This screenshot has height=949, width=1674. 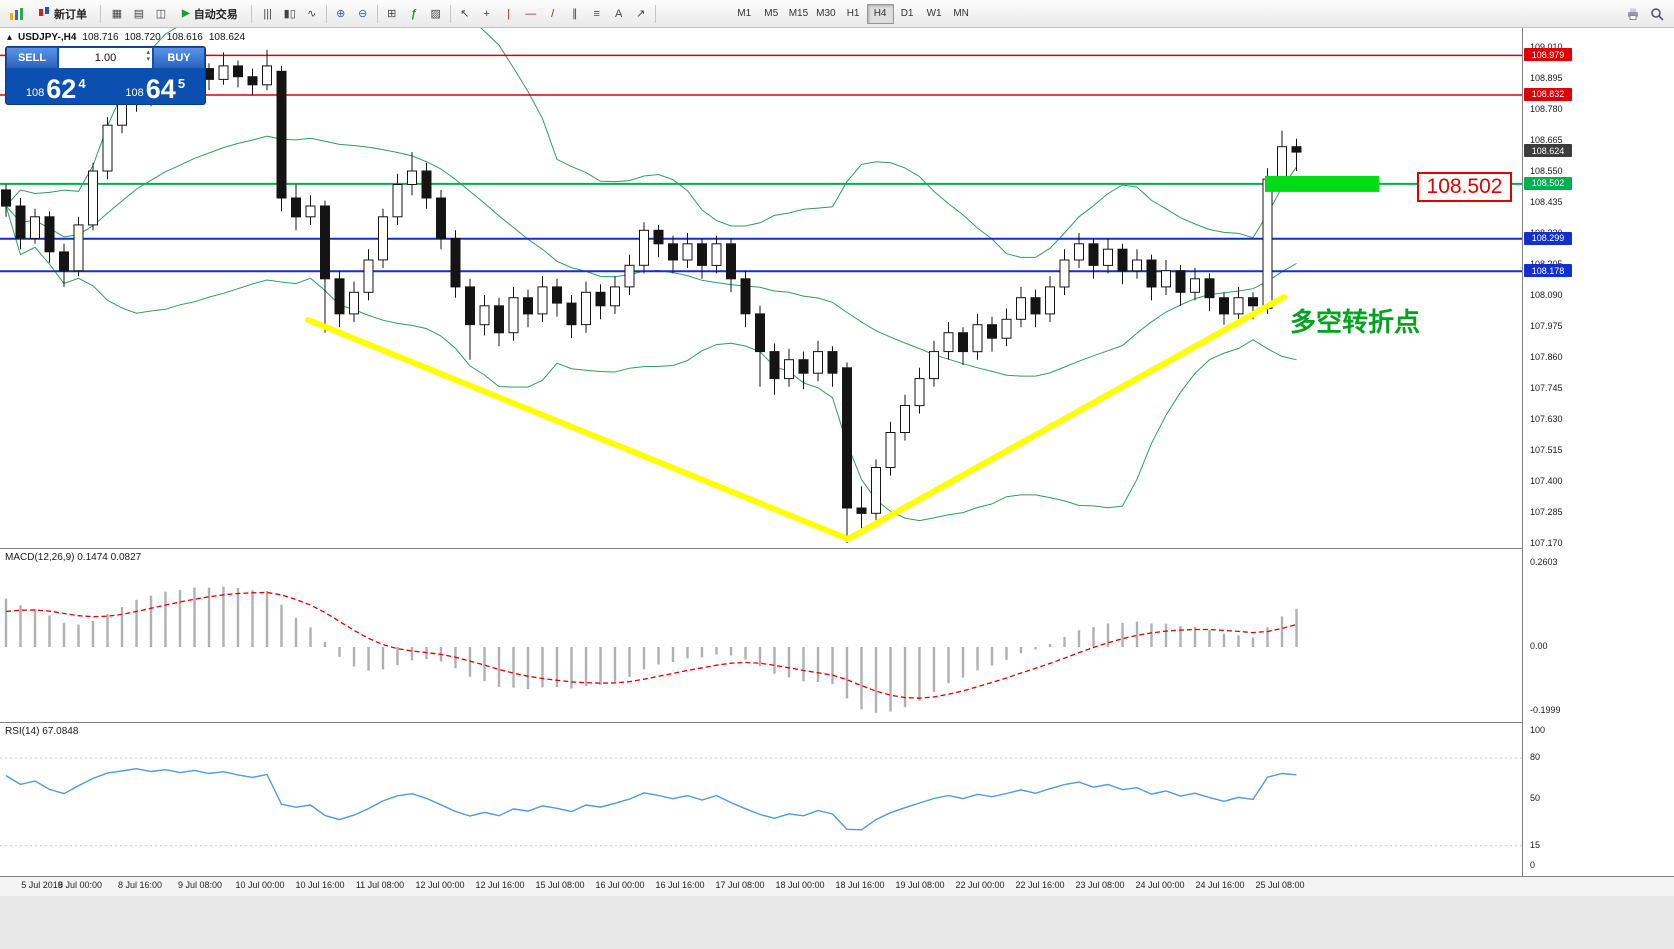 I want to click on timeframe-m5-button: M5, so click(x=771, y=13).